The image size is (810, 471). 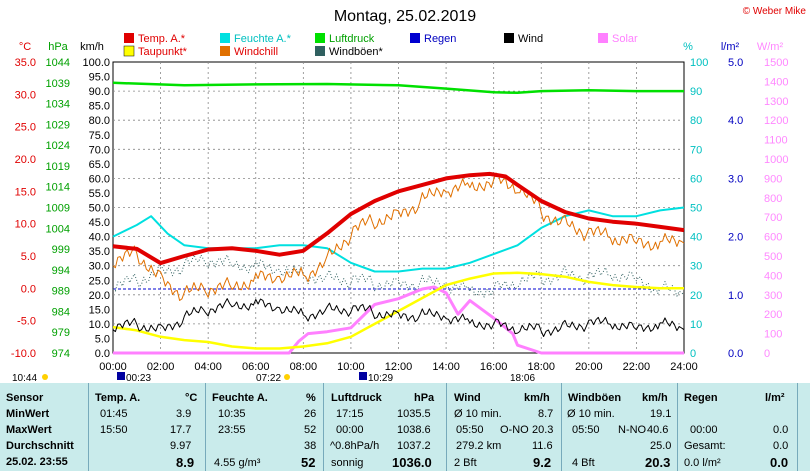 What do you see at coordinates (494, 367) in the screenshot?
I see `x-tick: 16:00` at bounding box center [494, 367].